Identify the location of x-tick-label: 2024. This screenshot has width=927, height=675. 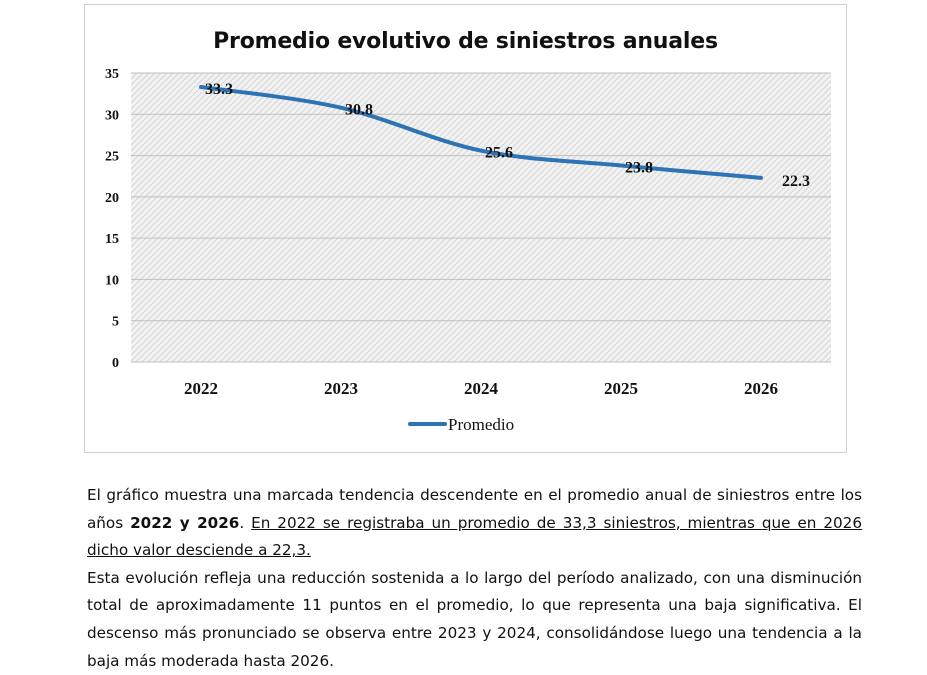
(481, 388).